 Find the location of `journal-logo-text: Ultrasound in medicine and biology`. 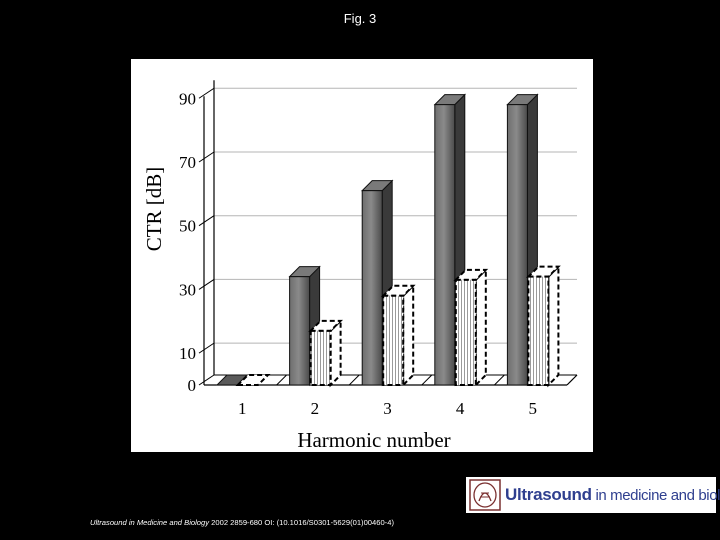

journal-logo-text: Ultrasound in medicine and biology is located at coordinates (612, 495).